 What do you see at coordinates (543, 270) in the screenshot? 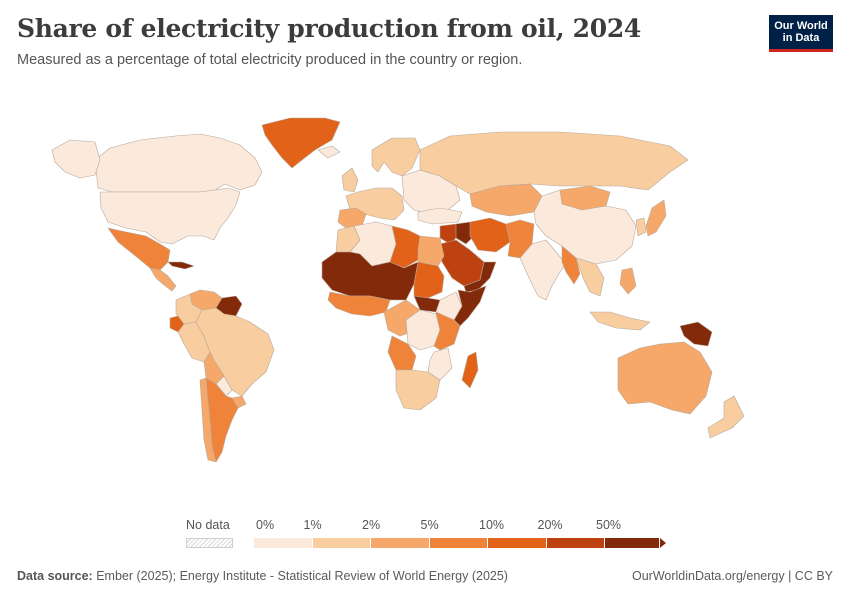
I see `map-region-india` at bounding box center [543, 270].